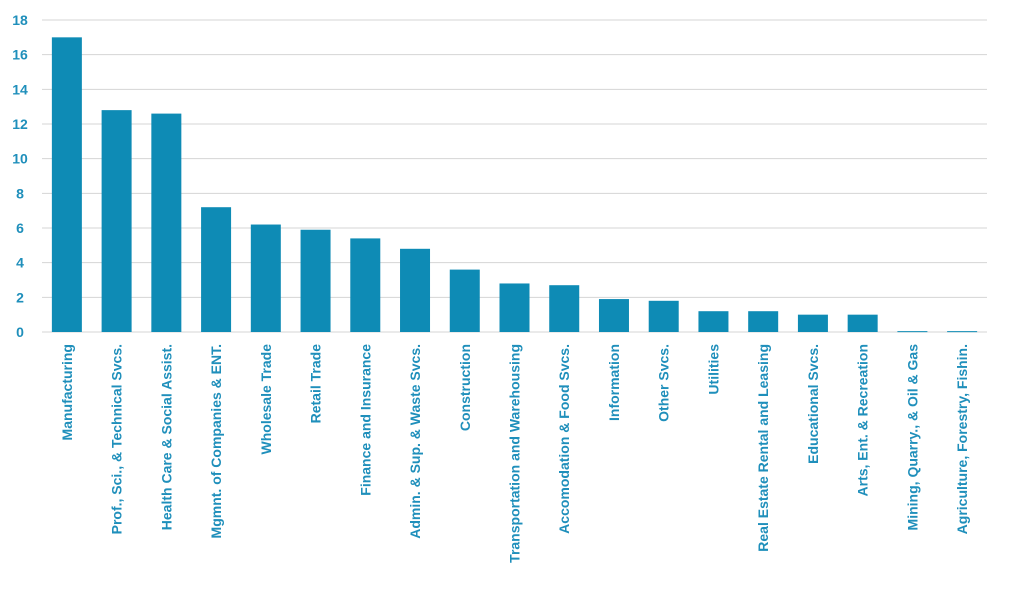 The width and height of the screenshot is (1024, 589). I want to click on x-category-label: Health Care & Social Assist., so click(166, 437).